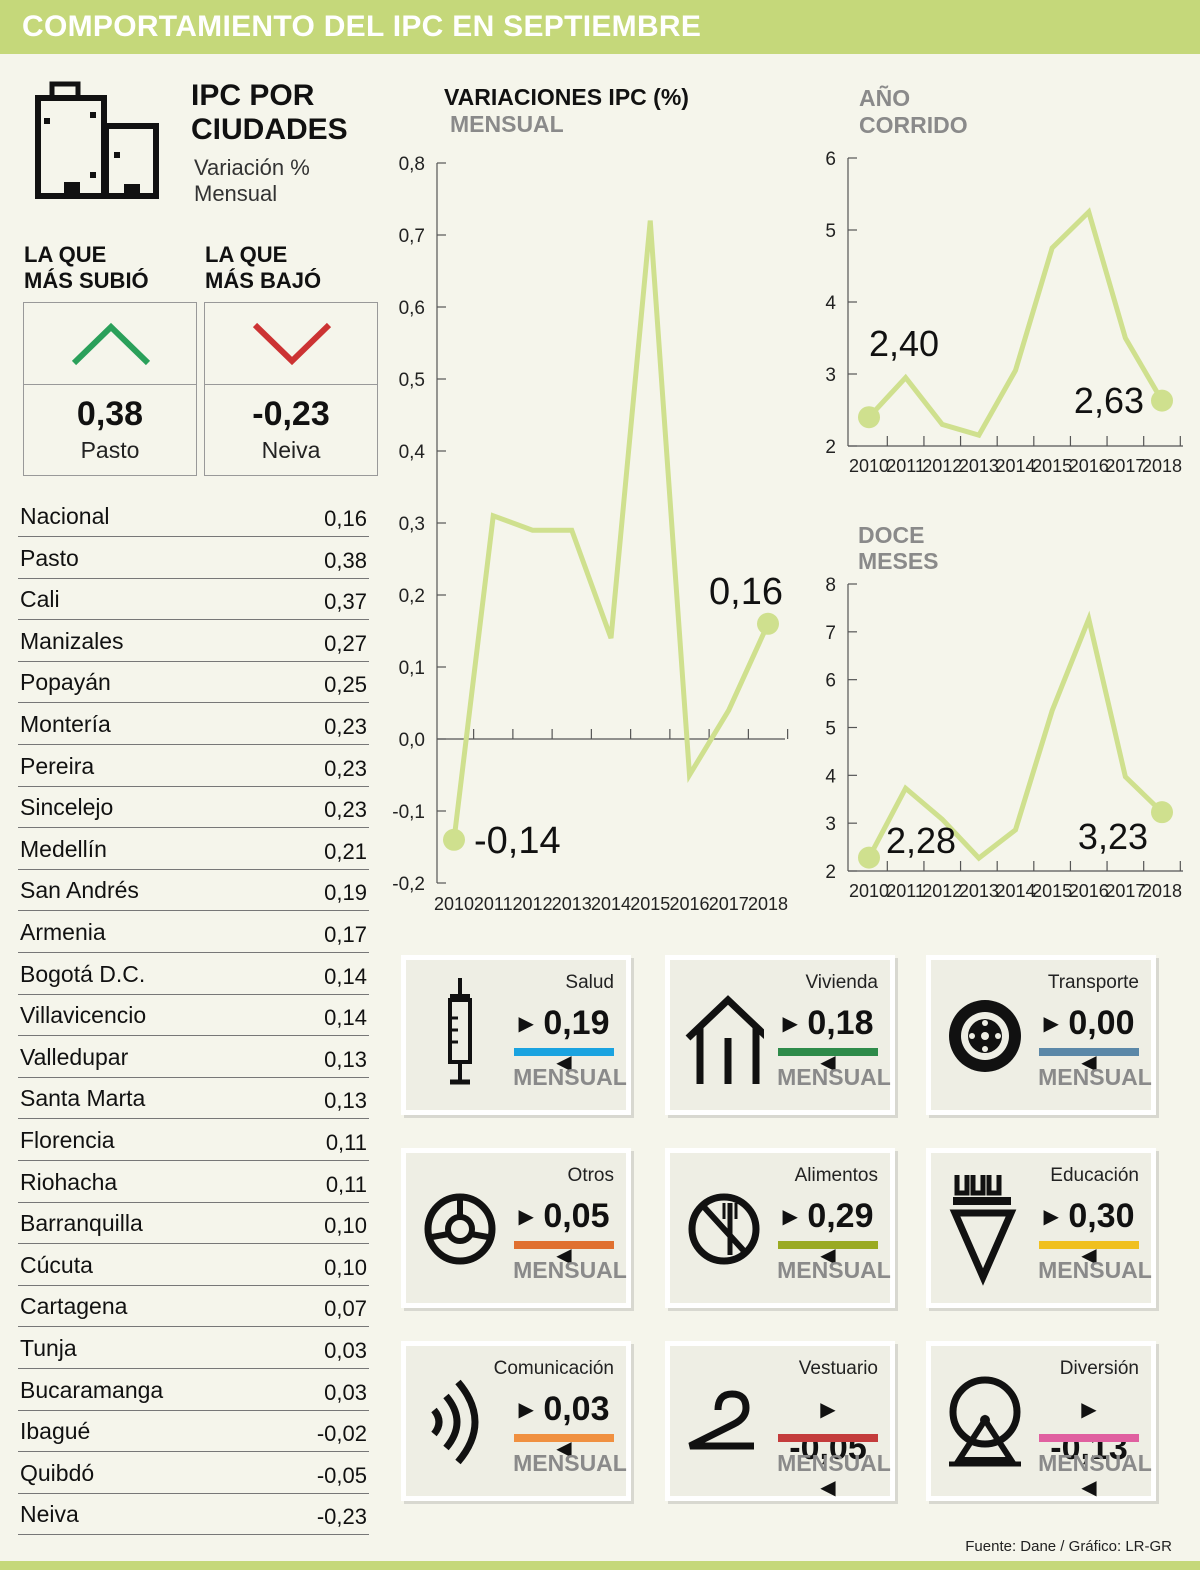  I want to click on city-name: San Andrés, so click(79, 890).